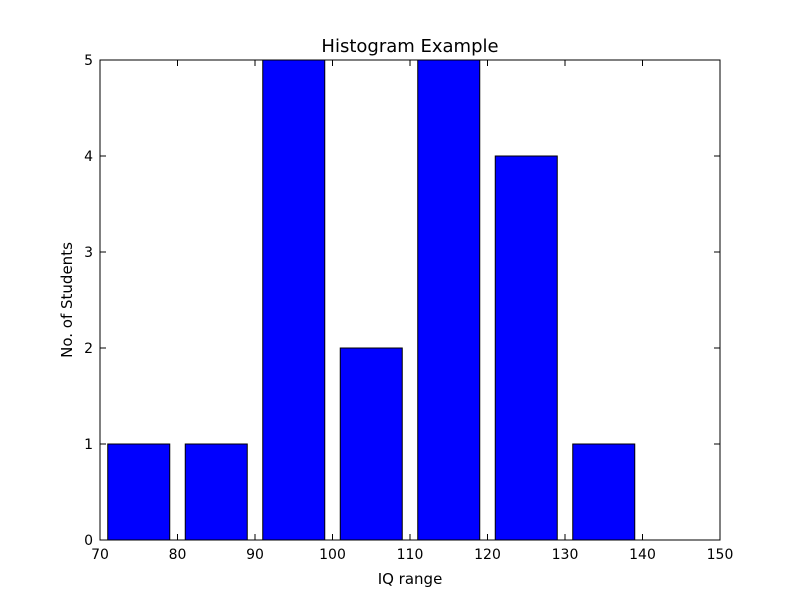 This screenshot has height=604, width=800. I want to click on y-tick-label: 1, so click(88, 445).